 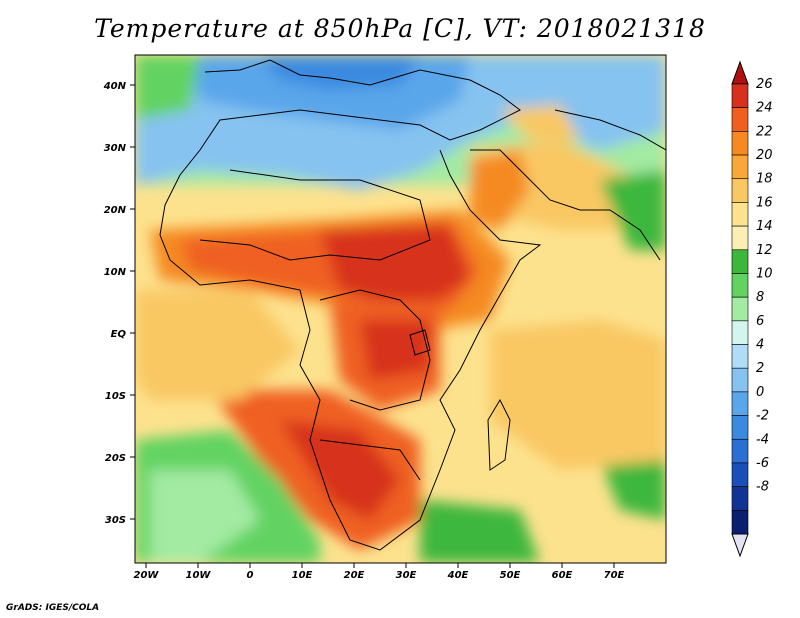 I want to click on lon-tick-label: 50E, so click(x=510, y=575).